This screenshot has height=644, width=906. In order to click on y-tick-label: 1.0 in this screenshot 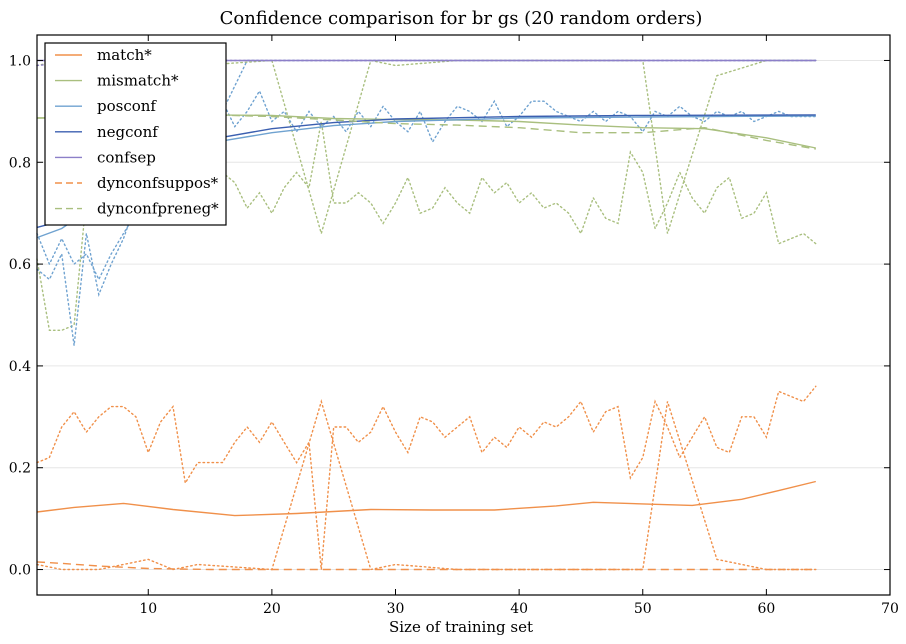, I will do `click(20, 61)`.